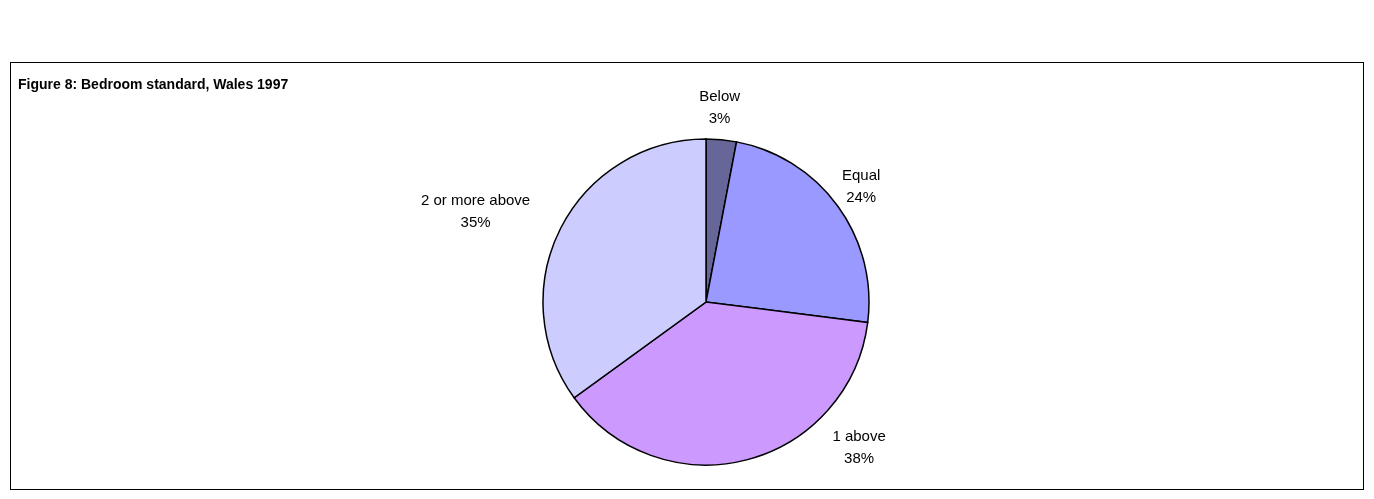  What do you see at coordinates (861, 196) in the screenshot?
I see `data-label: 24%` at bounding box center [861, 196].